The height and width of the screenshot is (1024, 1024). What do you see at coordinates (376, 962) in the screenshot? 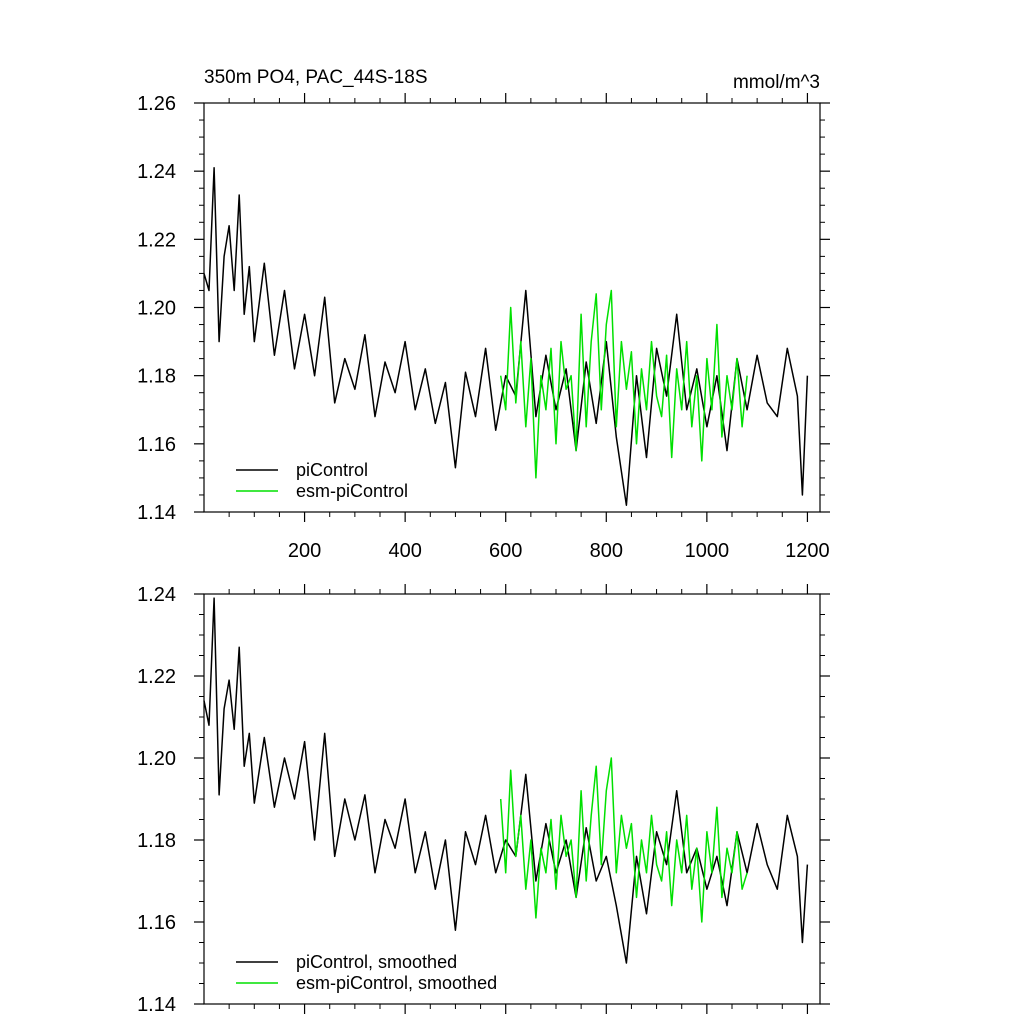
I see `legend-label-picontrol-smoothed: piControl, smoothed` at bounding box center [376, 962].